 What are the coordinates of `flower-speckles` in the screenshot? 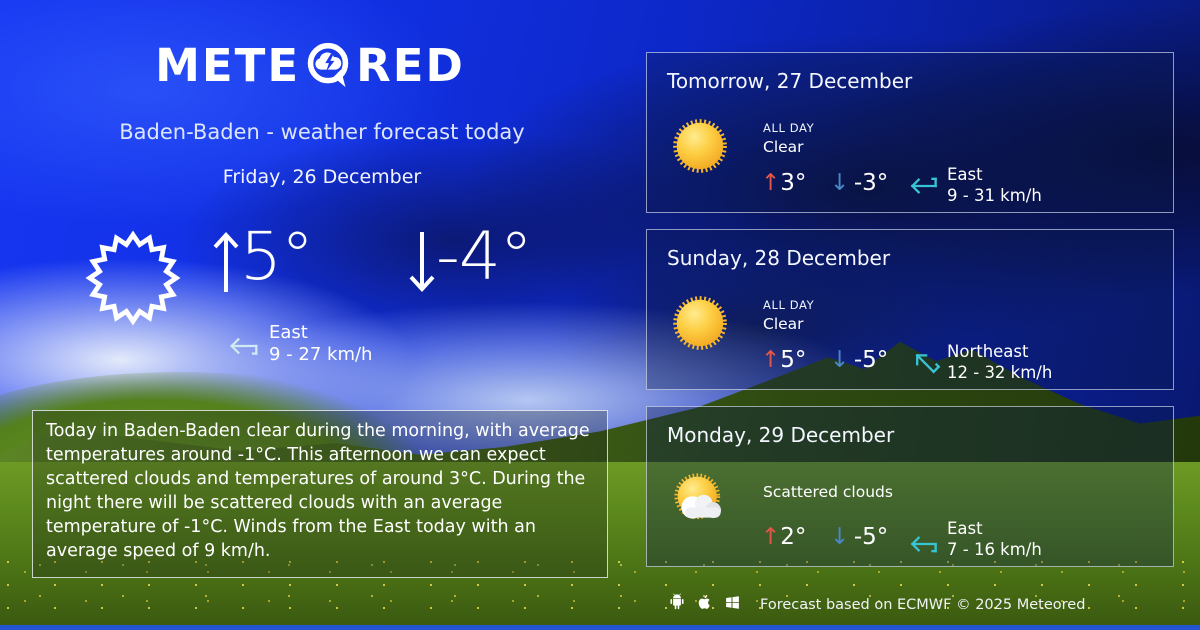 It's located at (600, 591).